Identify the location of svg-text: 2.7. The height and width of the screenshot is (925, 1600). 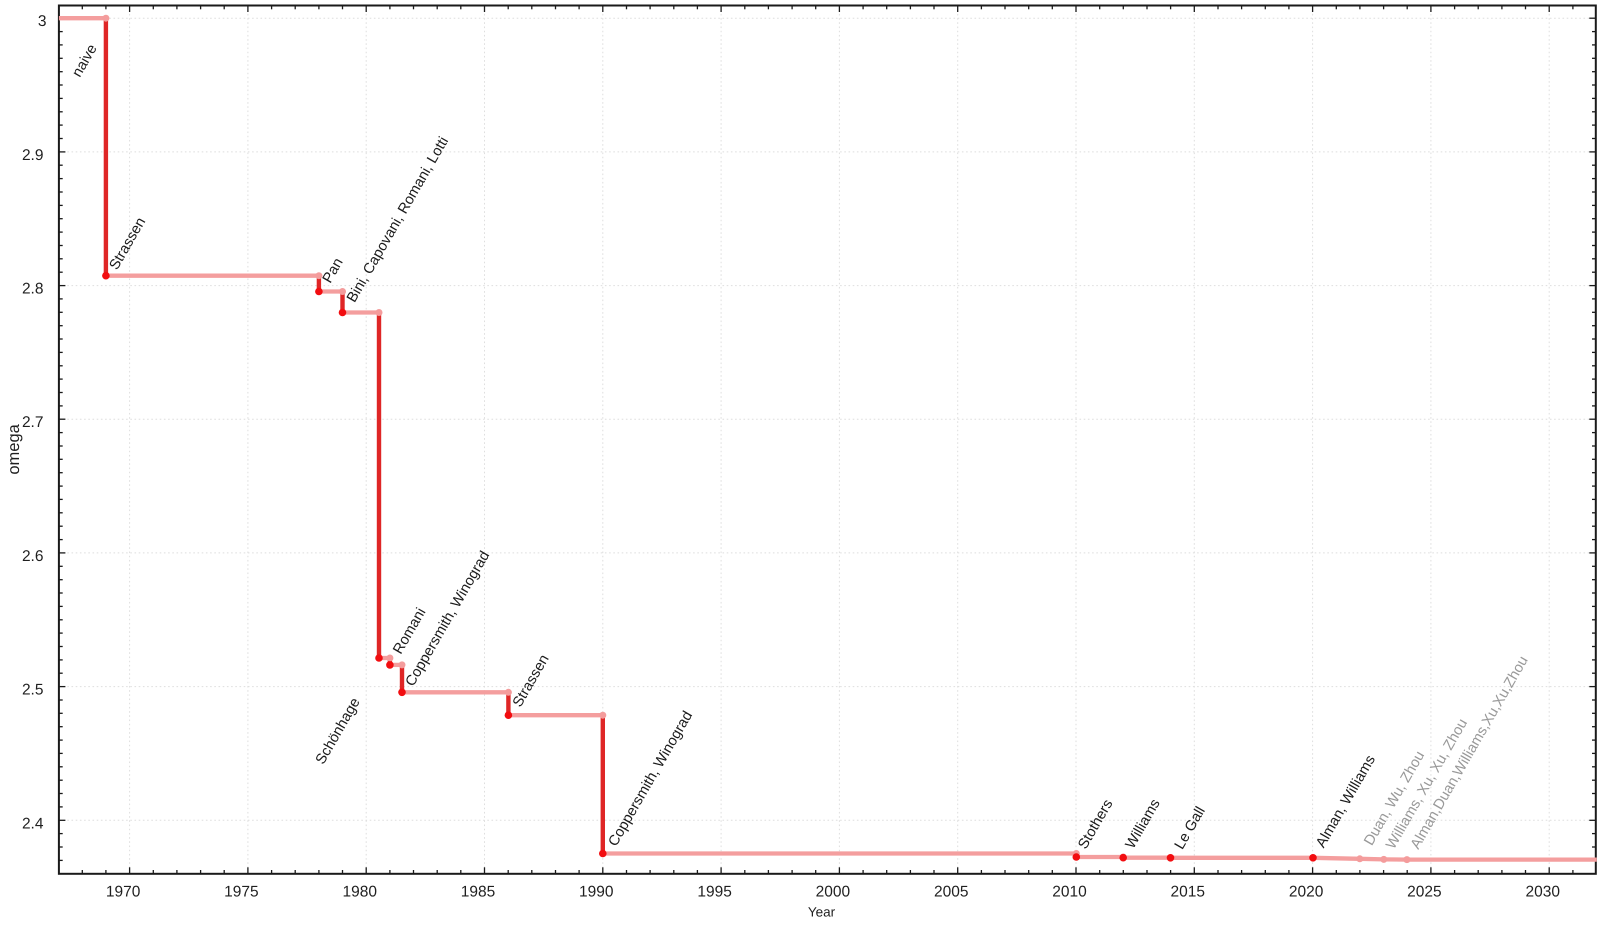
(33, 422).